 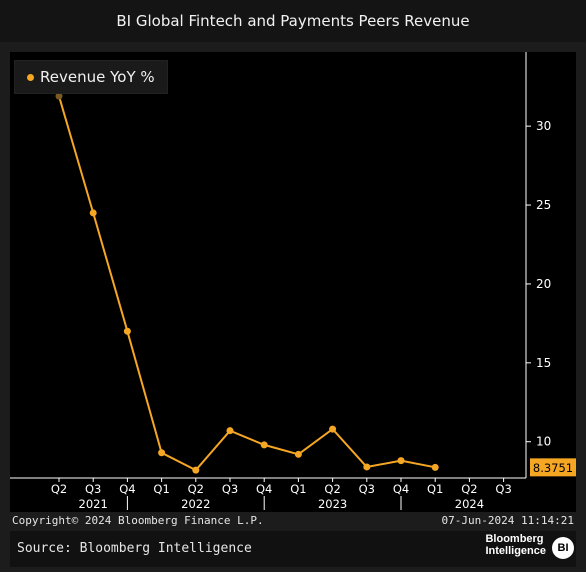 What do you see at coordinates (469, 504) in the screenshot?
I see `year-label: 2024` at bounding box center [469, 504].